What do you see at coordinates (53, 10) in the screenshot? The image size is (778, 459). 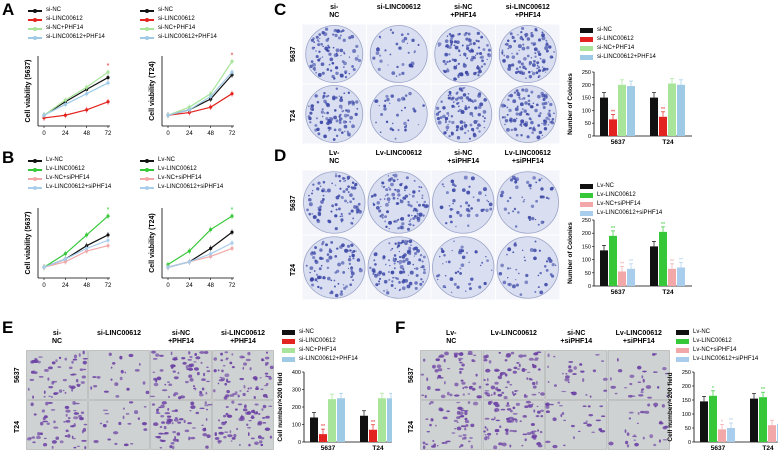 I see `legend-label: si-NC` at bounding box center [53, 10].